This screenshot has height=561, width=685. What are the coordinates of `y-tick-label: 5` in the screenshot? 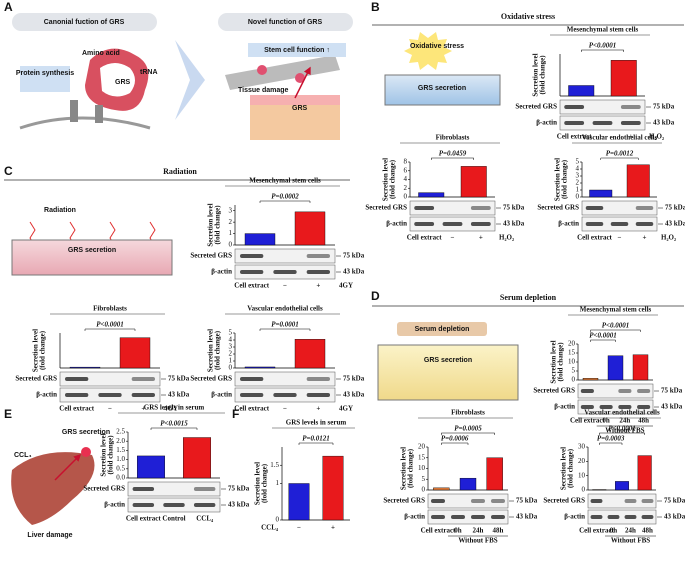 It's located at (424, 479).